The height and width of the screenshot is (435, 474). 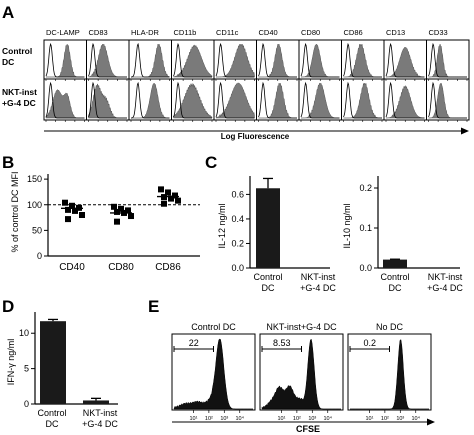 What do you see at coordinates (34, 179) in the screenshot?
I see `panel-b-ytick-label: 150` at bounding box center [34, 179].